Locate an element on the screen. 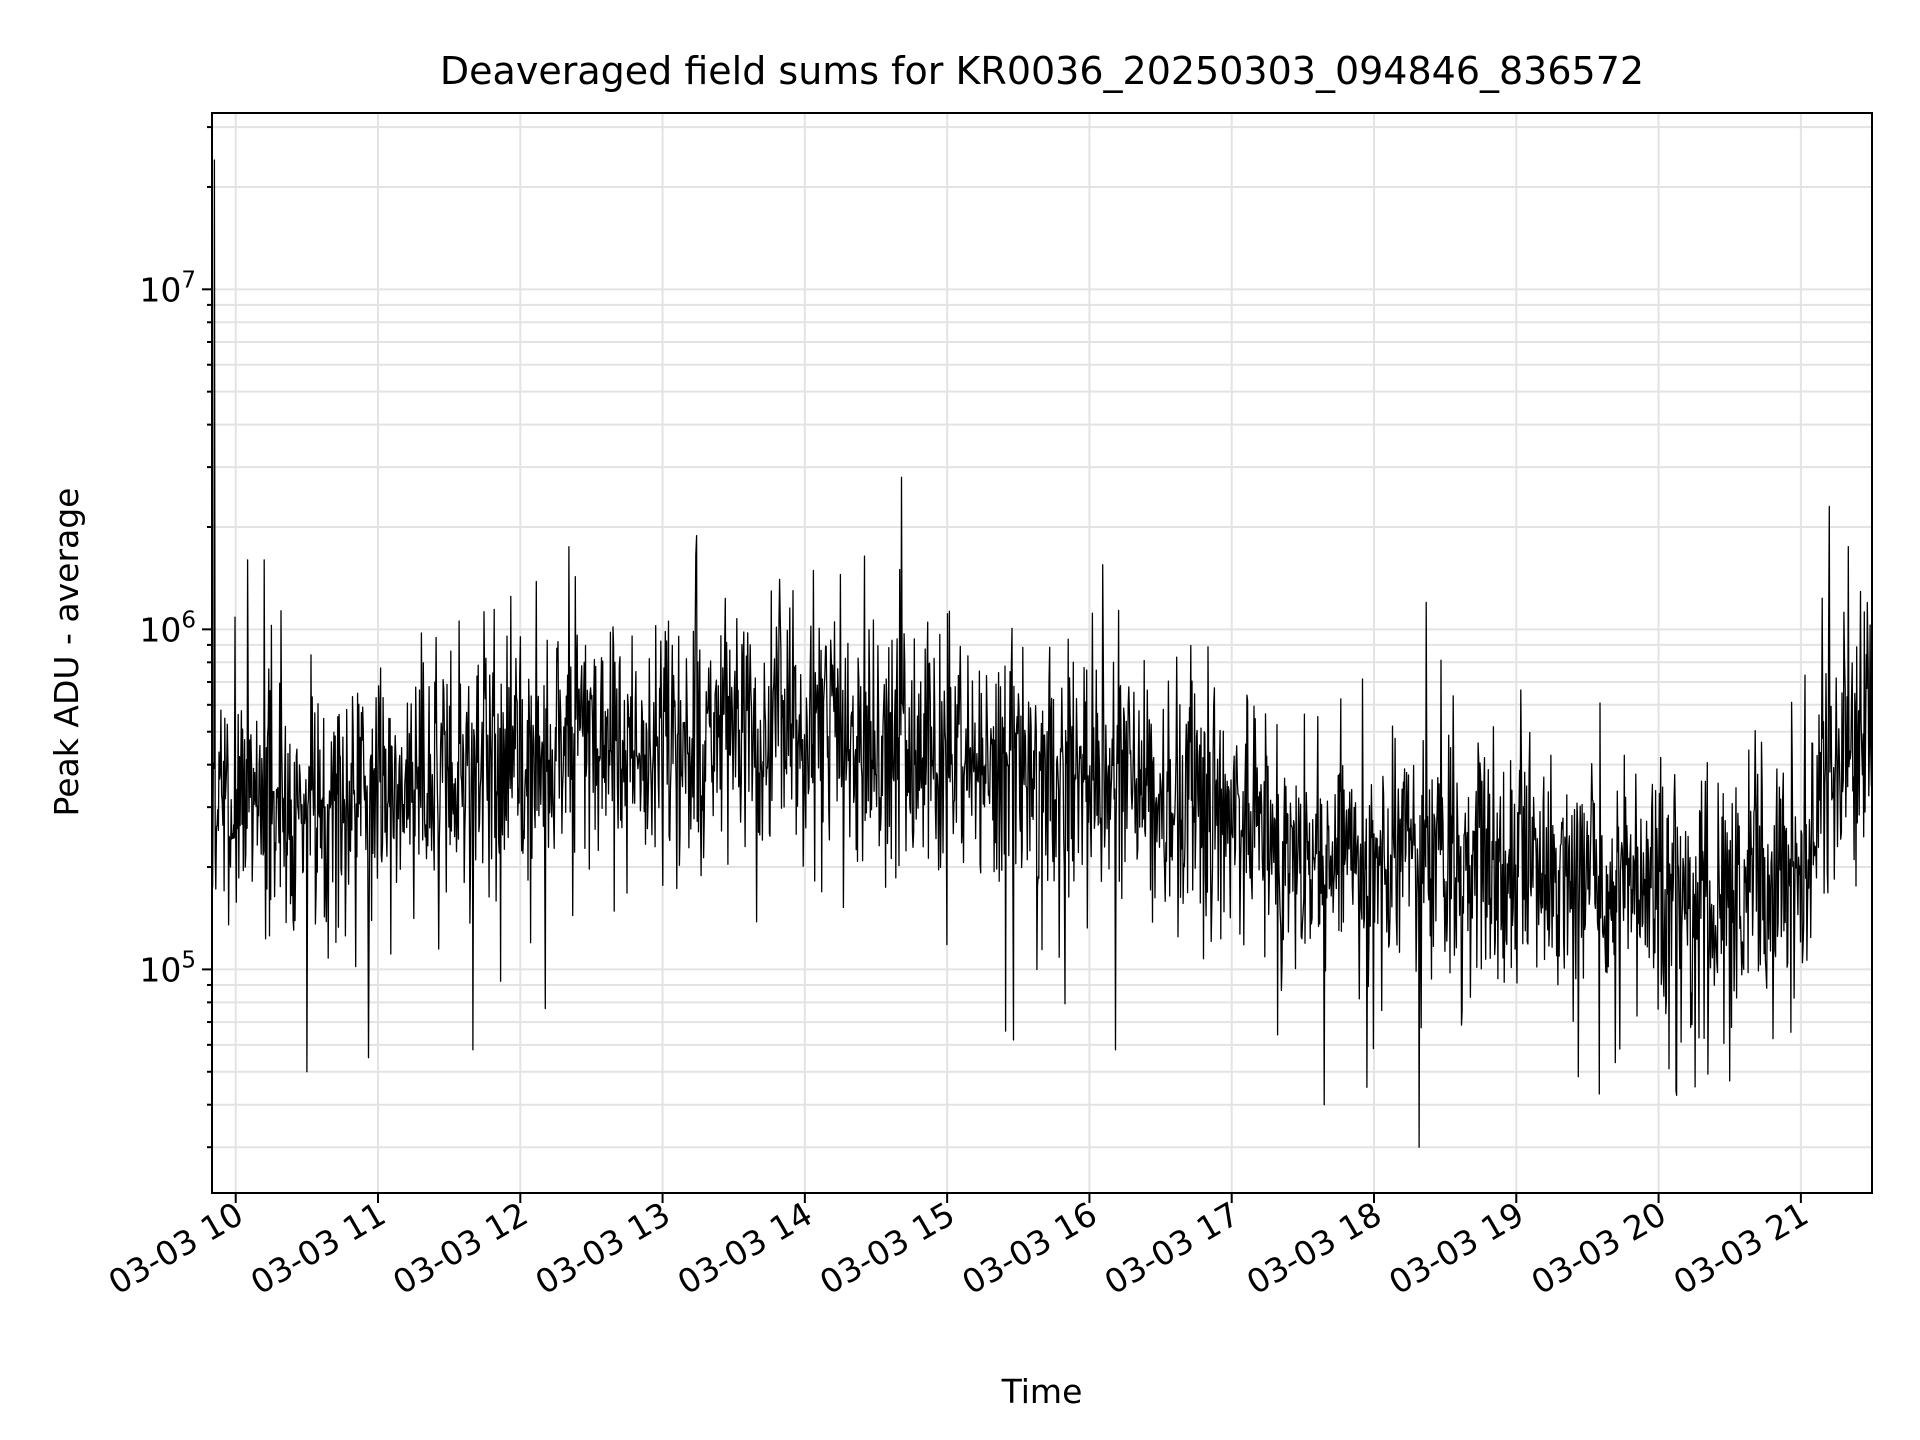  y-tick-label: 106 is located at coordinates (167, 628).